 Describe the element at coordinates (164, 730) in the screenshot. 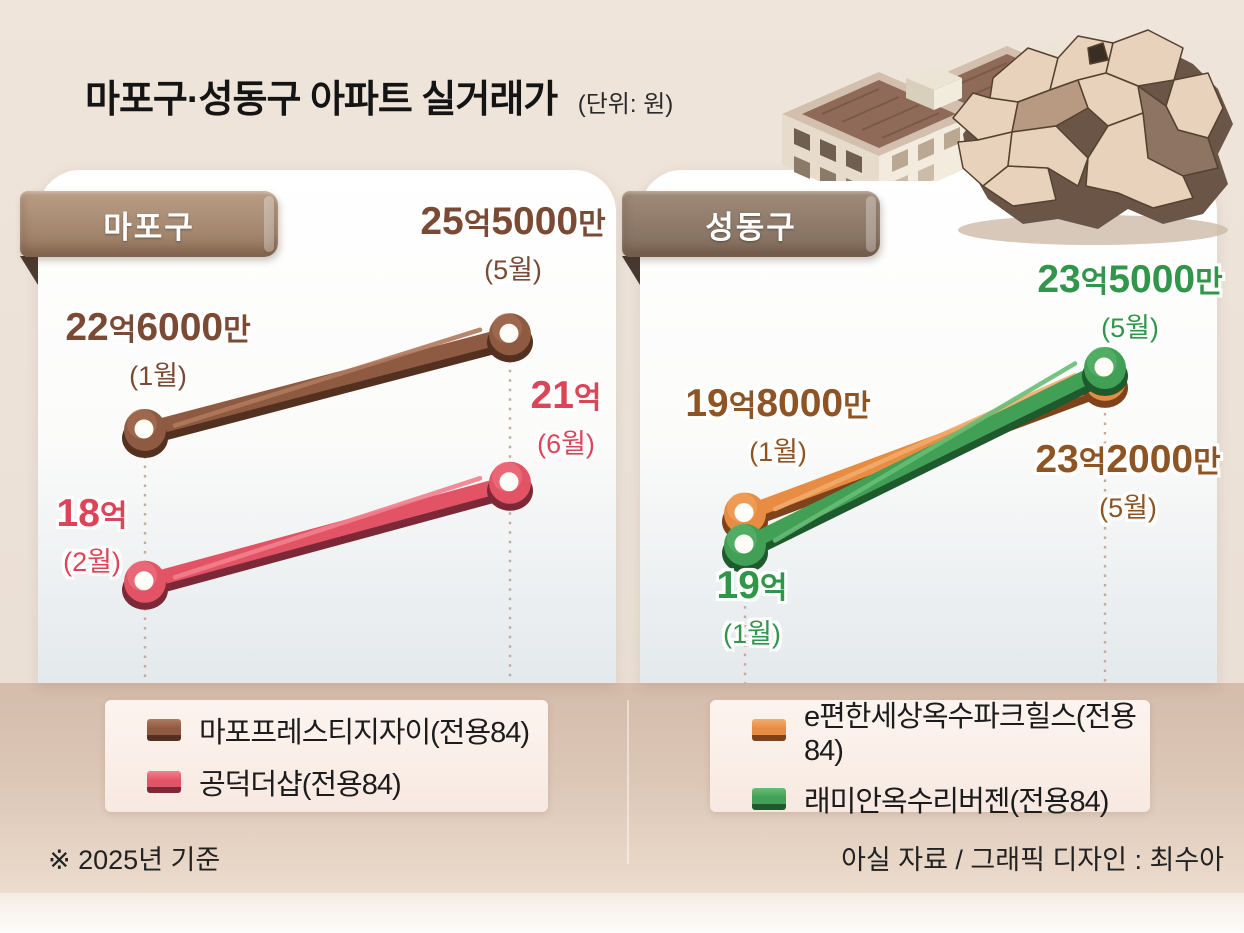

I see `legend-swatch-brown` at that location.